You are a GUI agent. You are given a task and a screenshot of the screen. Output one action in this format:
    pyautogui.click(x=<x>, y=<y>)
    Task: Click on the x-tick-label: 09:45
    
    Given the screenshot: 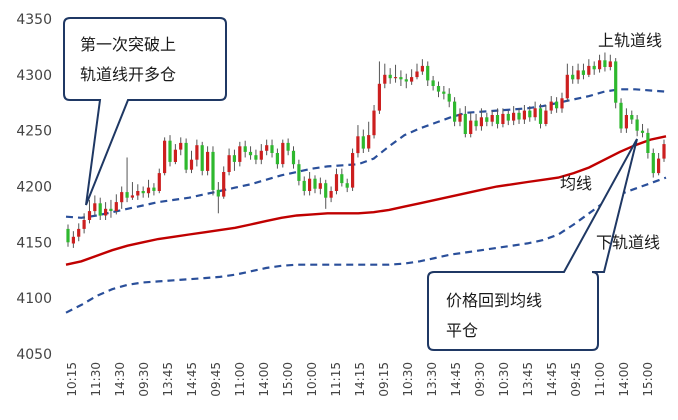 What is the action you would take?
    pyautogui.click(x=576, y=379)
    